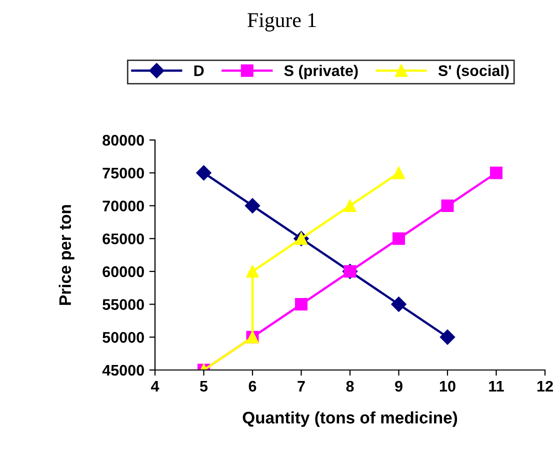 Image resolution: width=553 pixels, height=457 pixels. I want to click on legend-label: D, so click(199, 70).